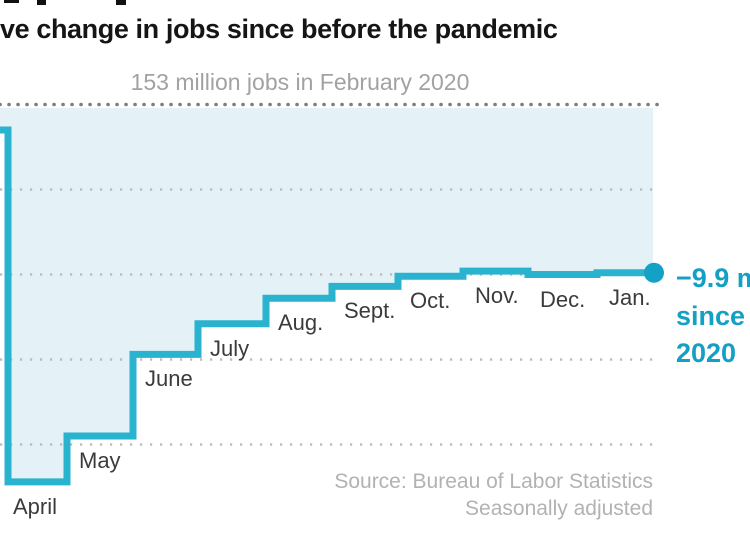 The width and height of the screenshot is (750, 536). What do you see at coordinates (497, 296) in the screenshot?
I see `month-label-nov: Nov.` at bounding box center [497, 296].